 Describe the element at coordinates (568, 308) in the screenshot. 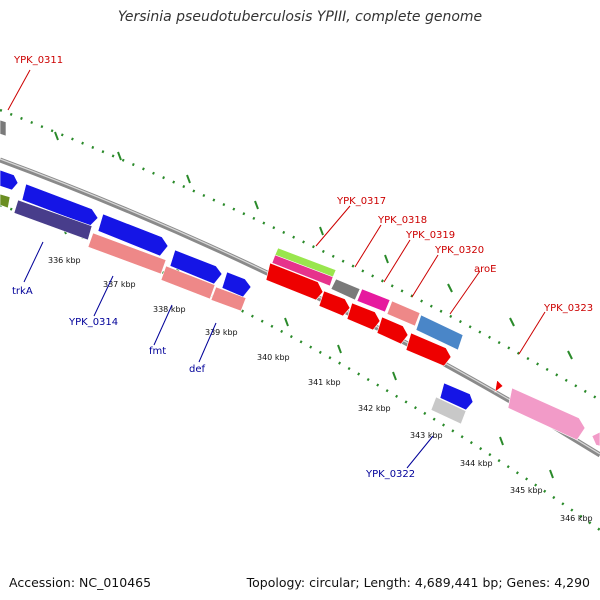

I see `gene-label: YPK_0323` at that location.